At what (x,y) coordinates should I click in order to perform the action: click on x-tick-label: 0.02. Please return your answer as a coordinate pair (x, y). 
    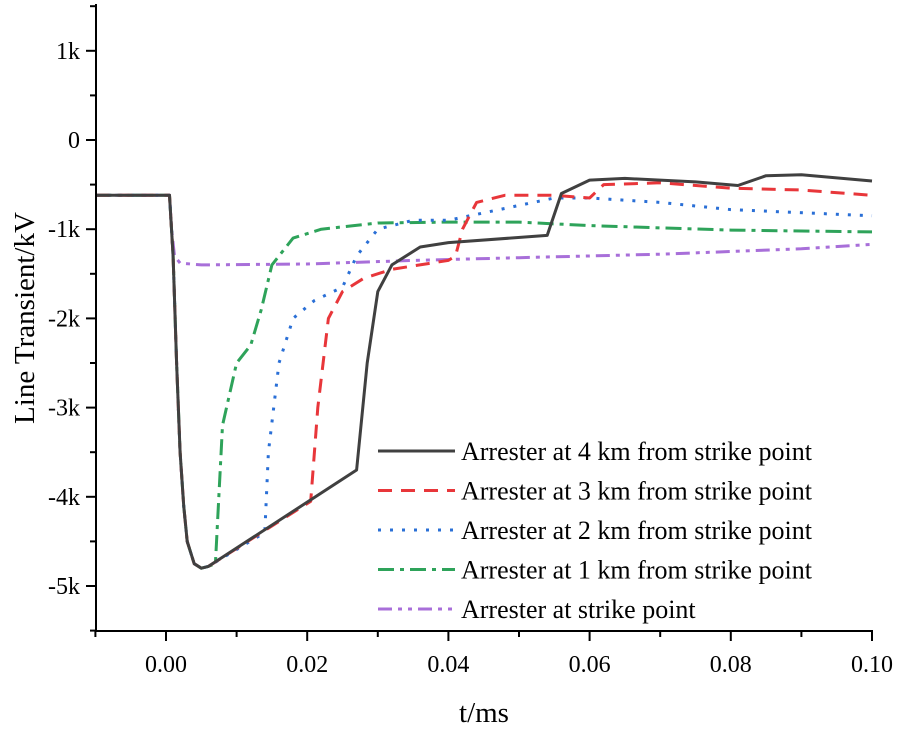
    Looking at the image, I should click on (307, 665).